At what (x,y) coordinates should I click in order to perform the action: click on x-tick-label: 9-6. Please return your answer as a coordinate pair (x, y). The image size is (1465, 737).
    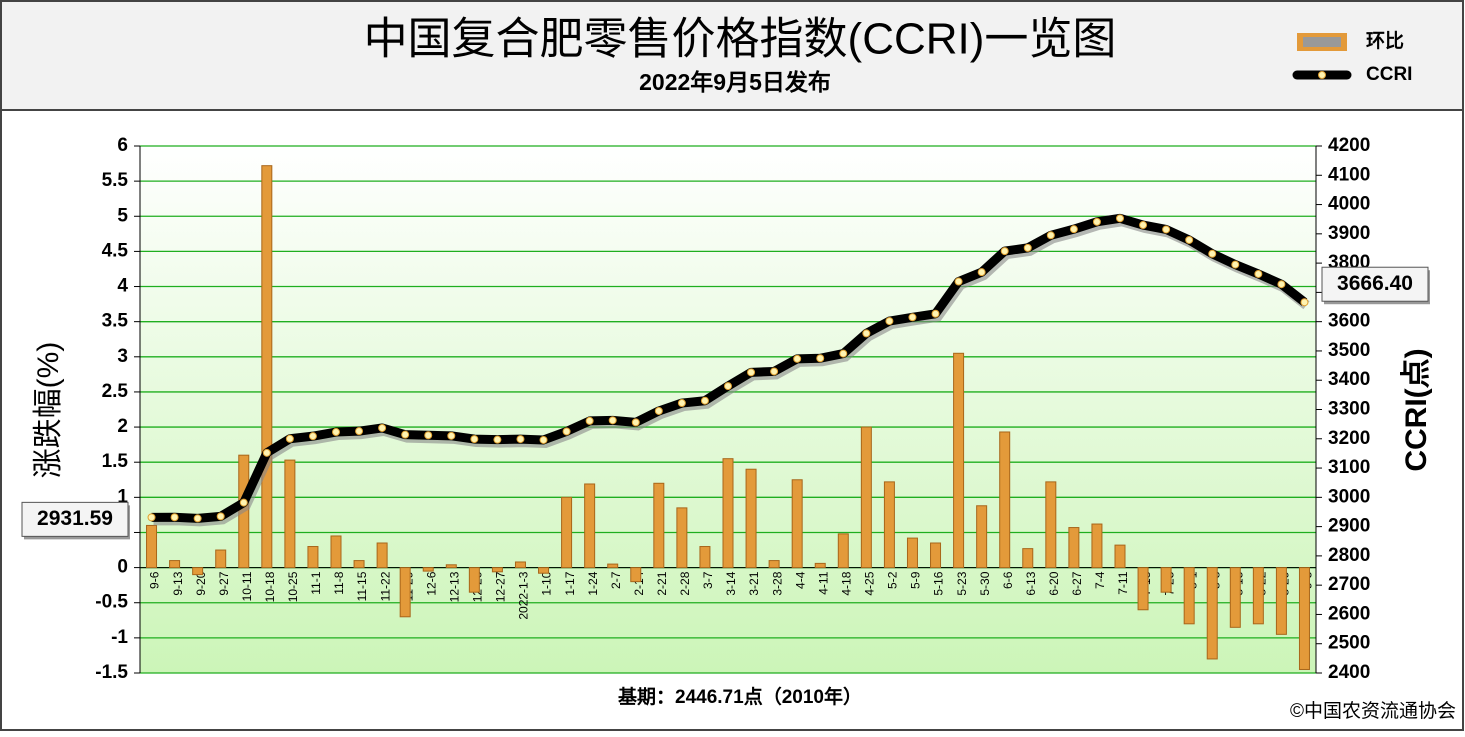
    Looking at the image, I should click on (155, 580).